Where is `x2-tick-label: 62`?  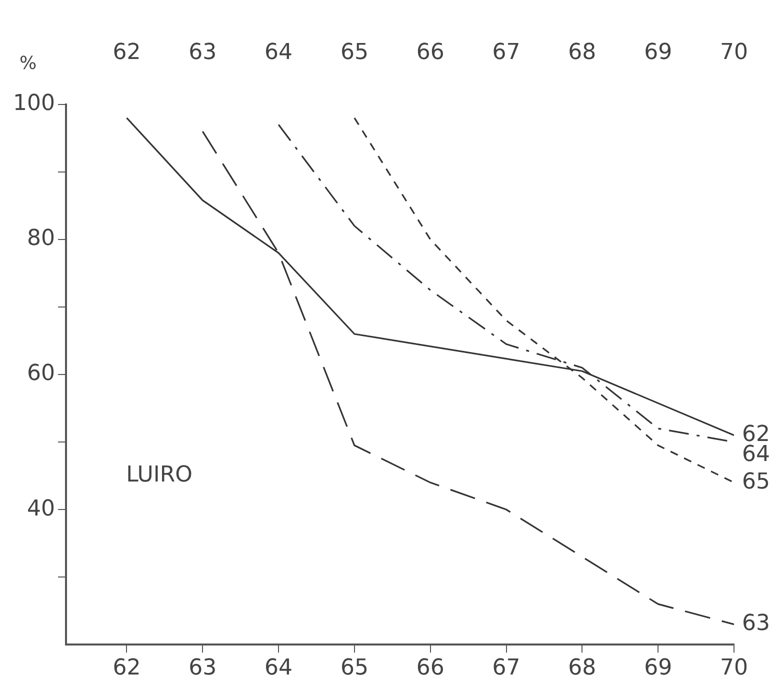
x2-tick-label: 62 is located at coordinates (126, 52).